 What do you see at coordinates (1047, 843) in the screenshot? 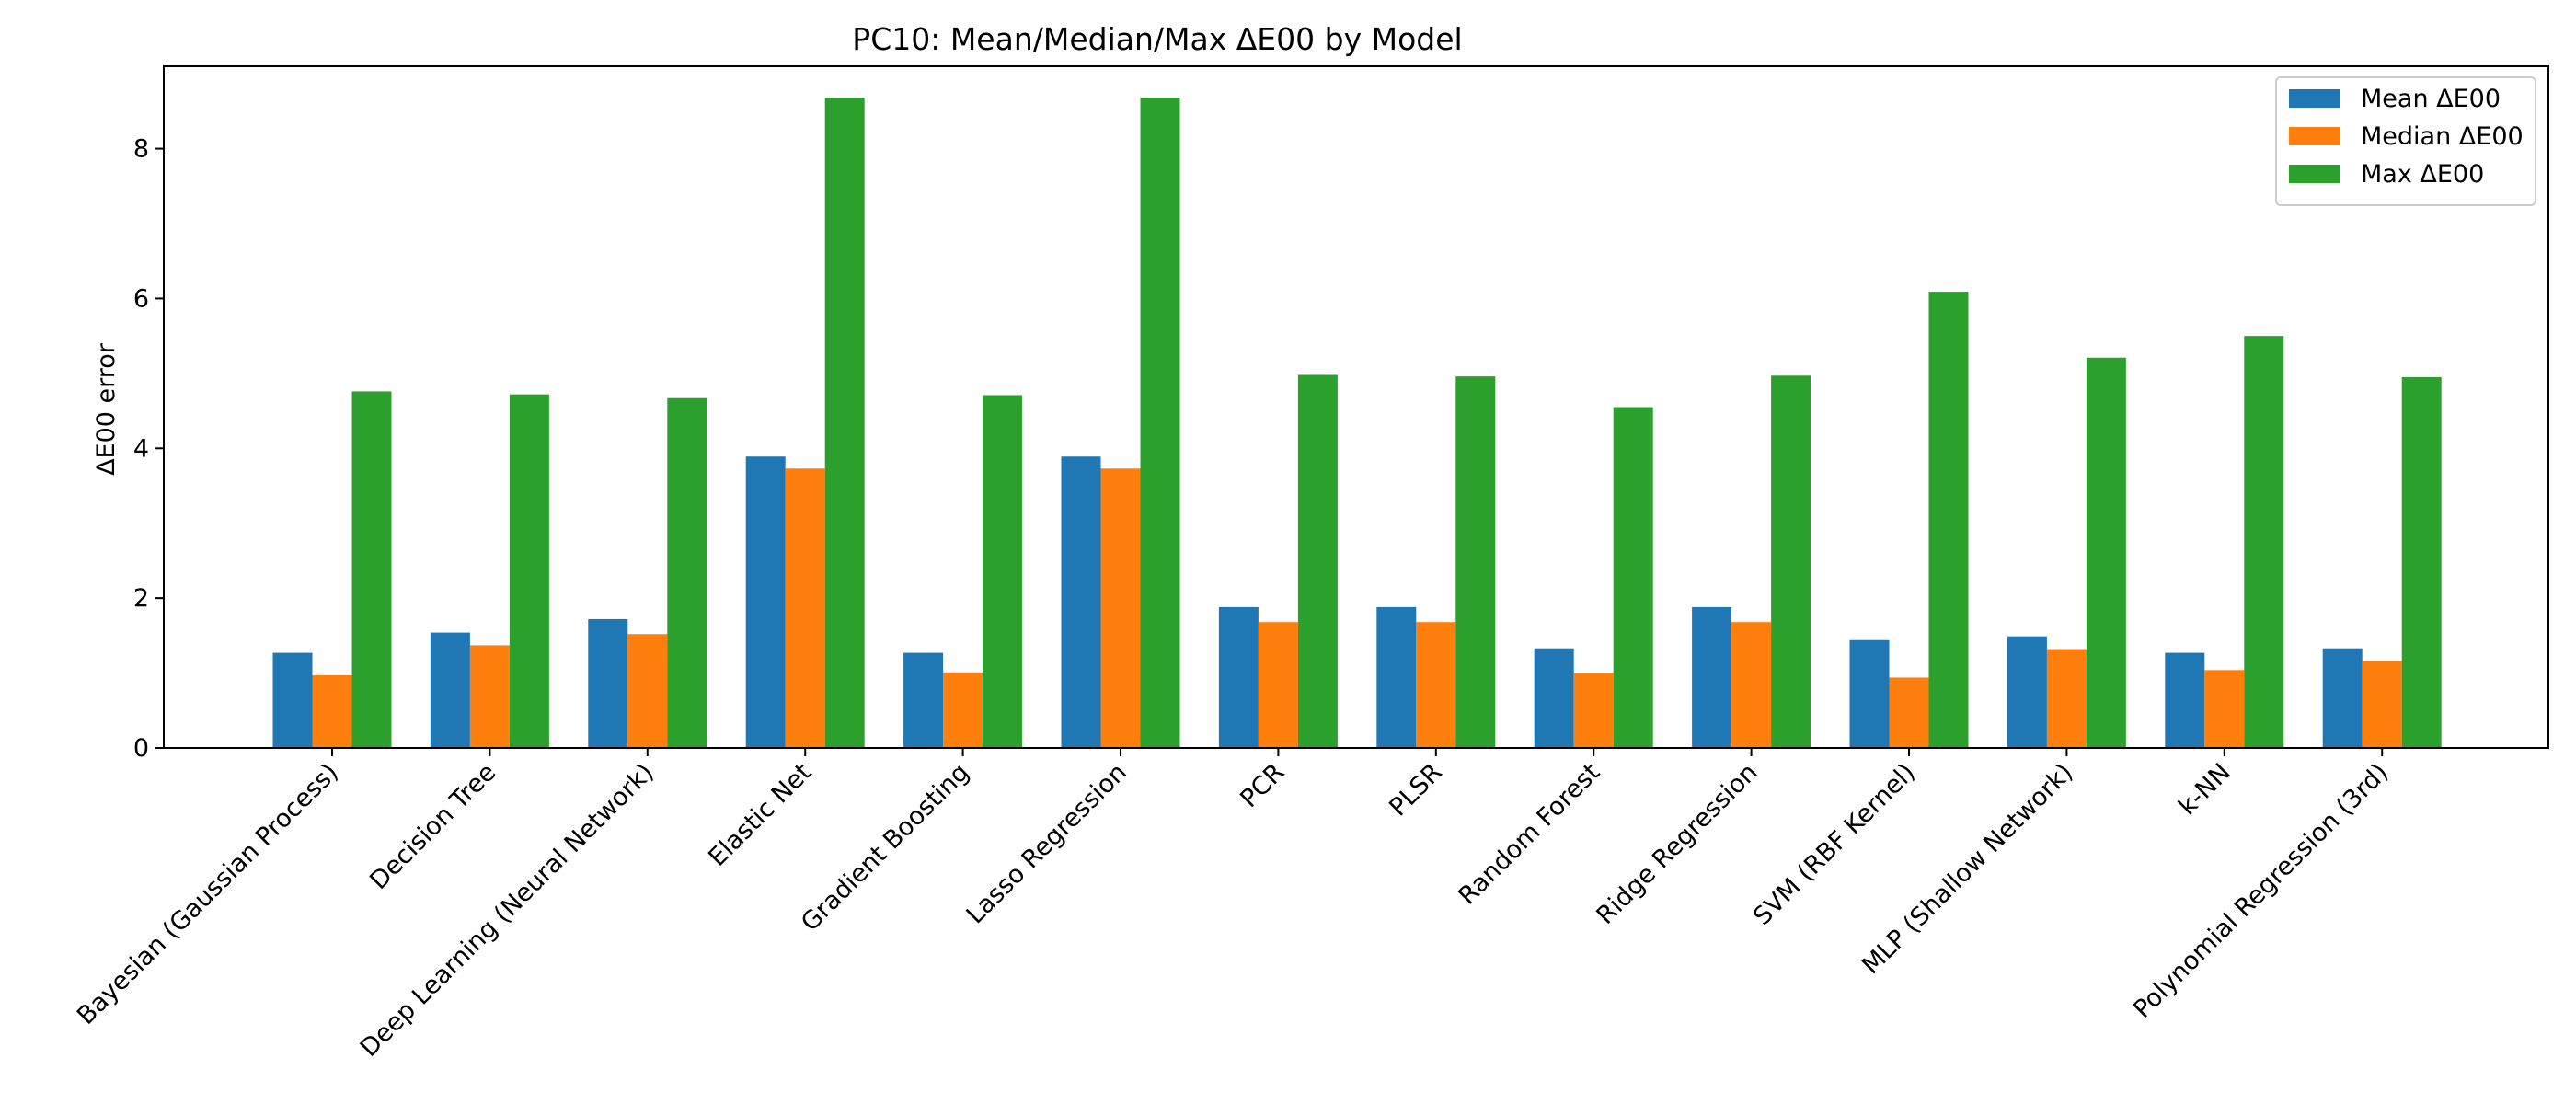
I see `x-tick-label-6: Lasso Regression` at bounding box center [1047, 843].